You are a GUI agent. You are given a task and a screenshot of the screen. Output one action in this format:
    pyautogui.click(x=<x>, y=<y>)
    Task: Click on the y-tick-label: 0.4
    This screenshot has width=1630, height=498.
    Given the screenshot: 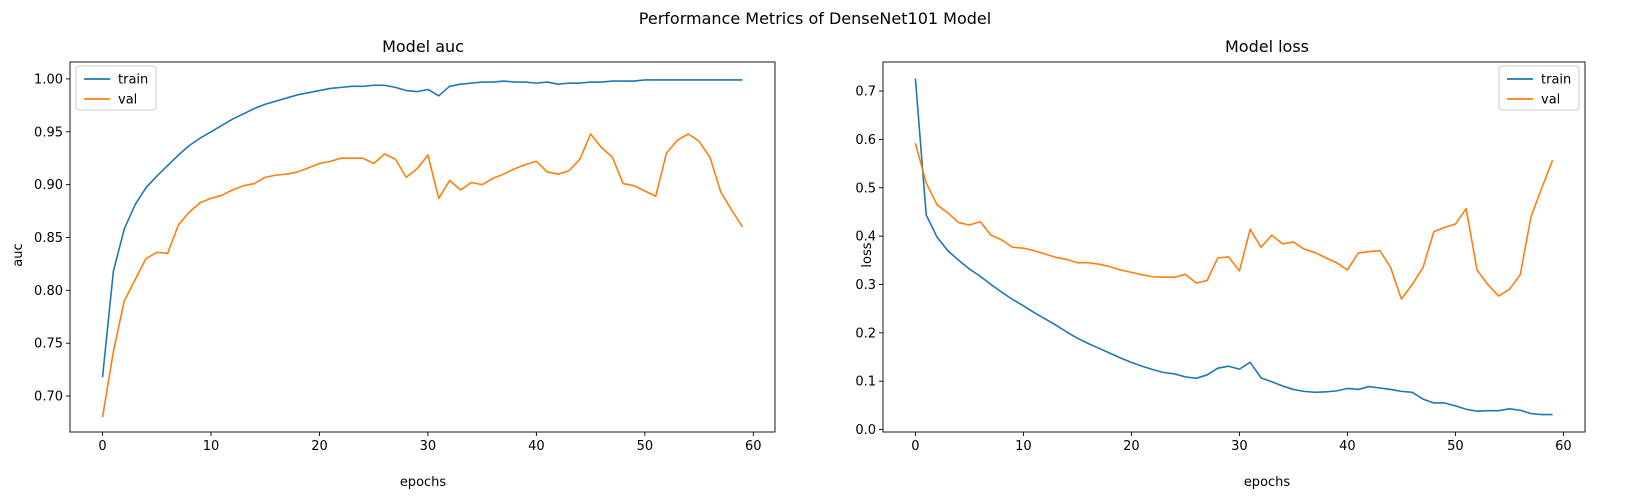 What is the action you would take?
    pyautogui.click(x=865, y=237)
    